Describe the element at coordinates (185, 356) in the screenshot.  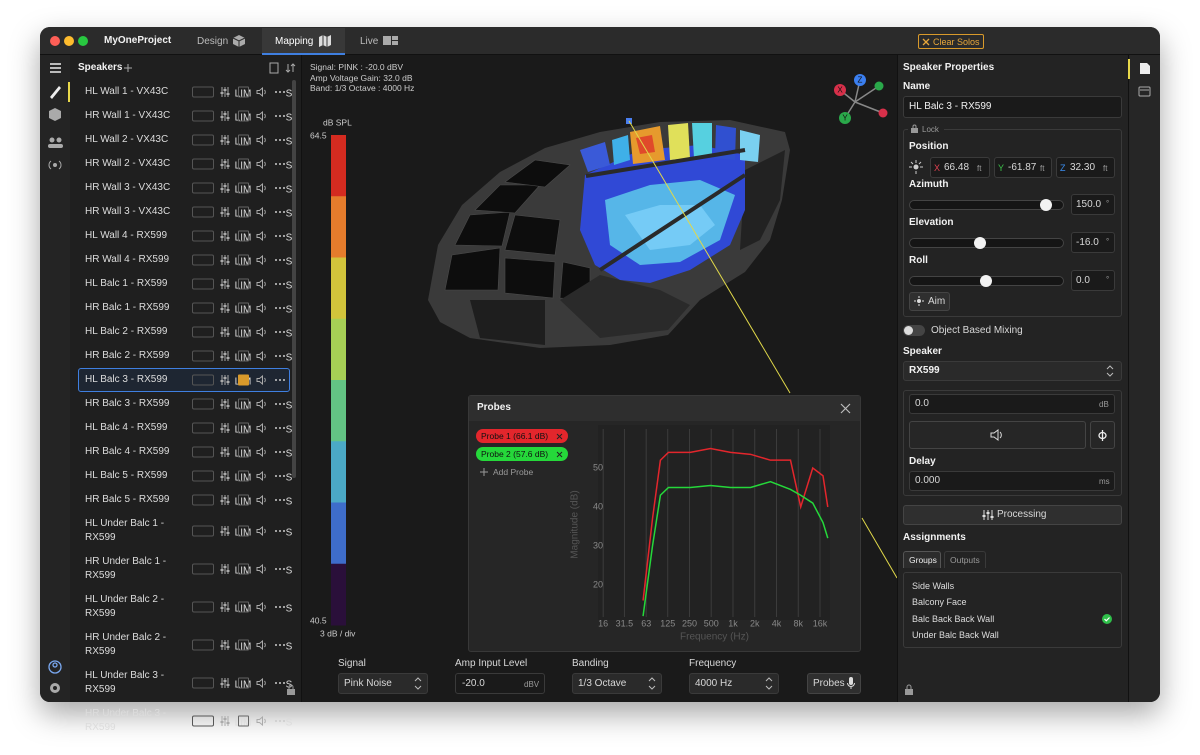
I see `speaker-row: HR Balc 2 - RX599 LIM S` at that location.